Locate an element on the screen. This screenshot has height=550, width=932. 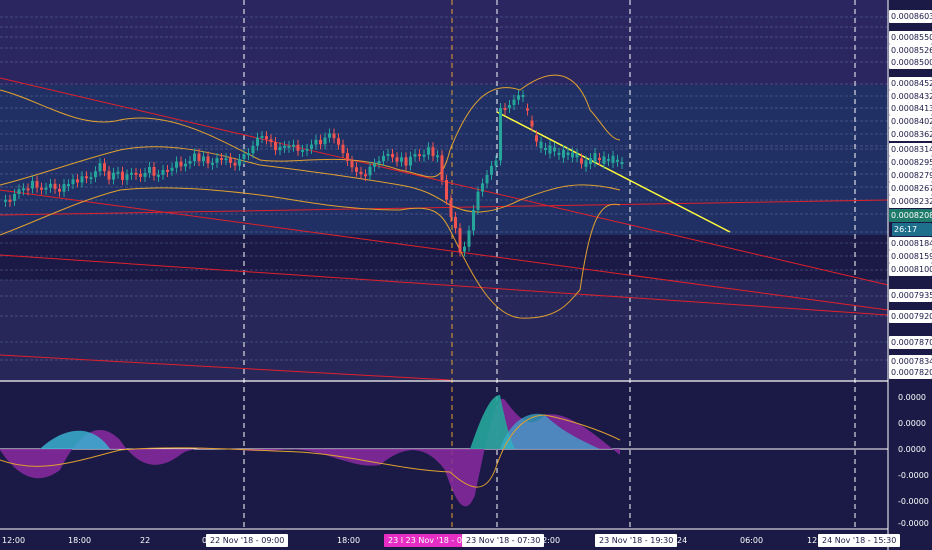
price-label: 0.0008232 is located at coordinates (910, 201).